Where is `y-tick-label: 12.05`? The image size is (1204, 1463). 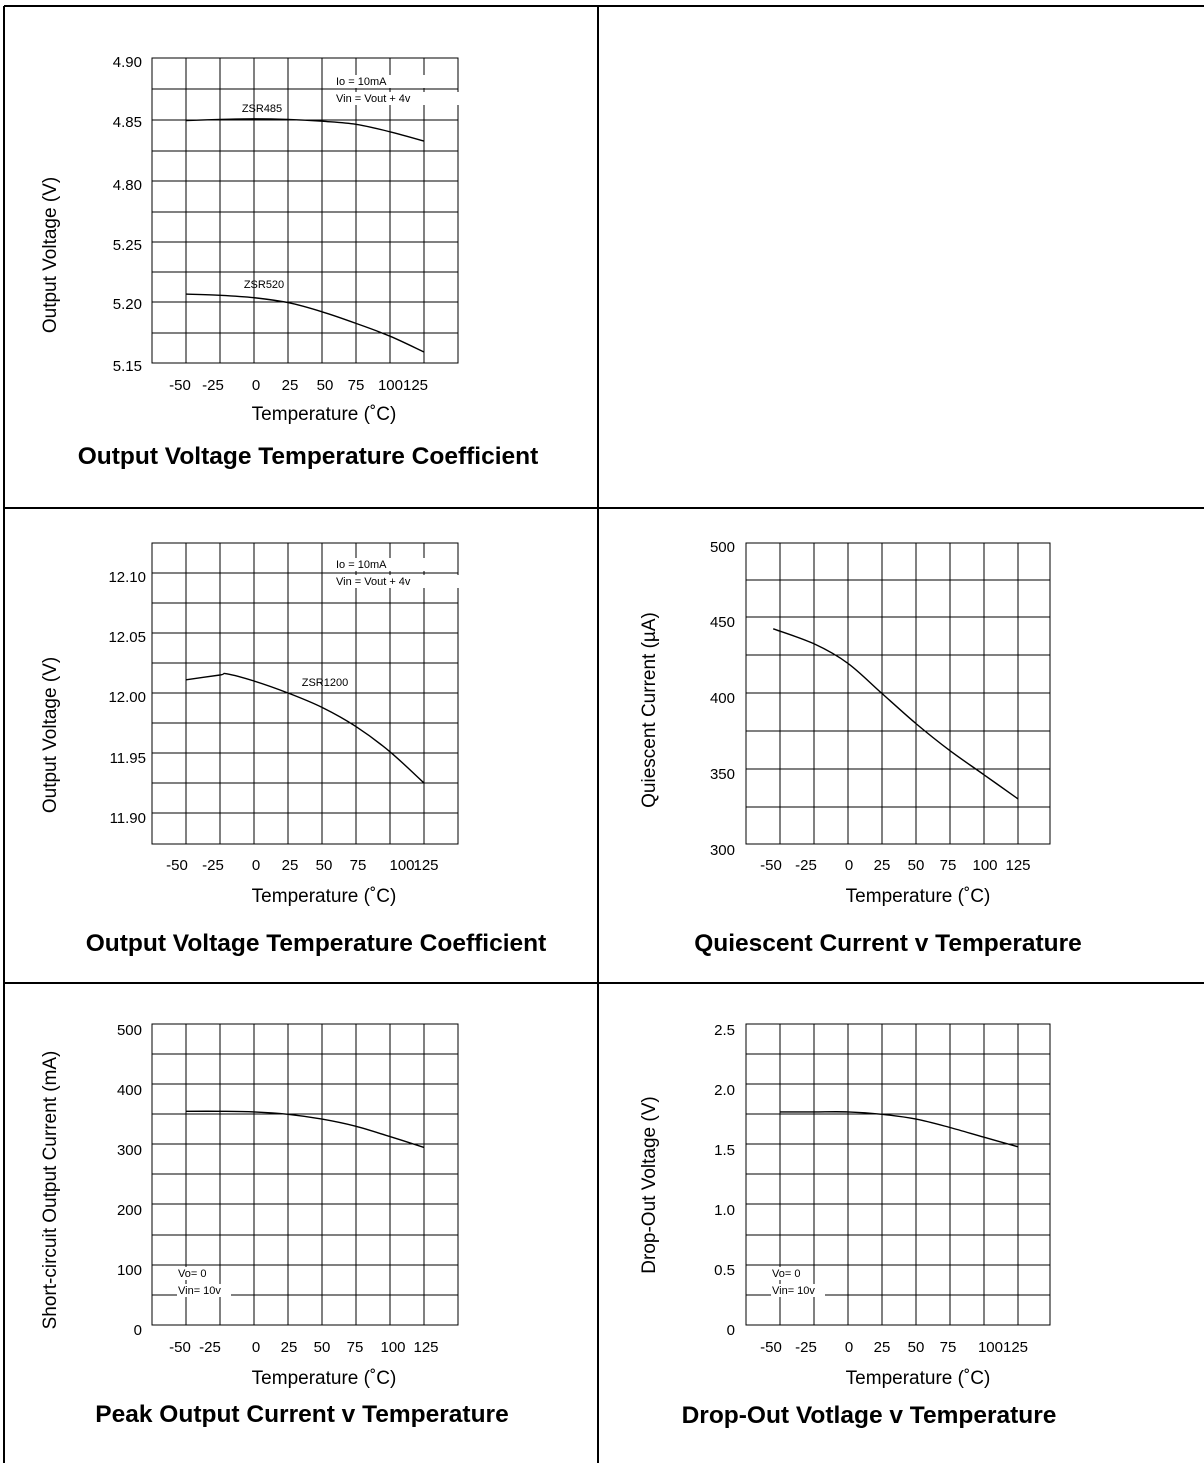
y-tick-label: 12.05 is located at coordinates (127, 637).